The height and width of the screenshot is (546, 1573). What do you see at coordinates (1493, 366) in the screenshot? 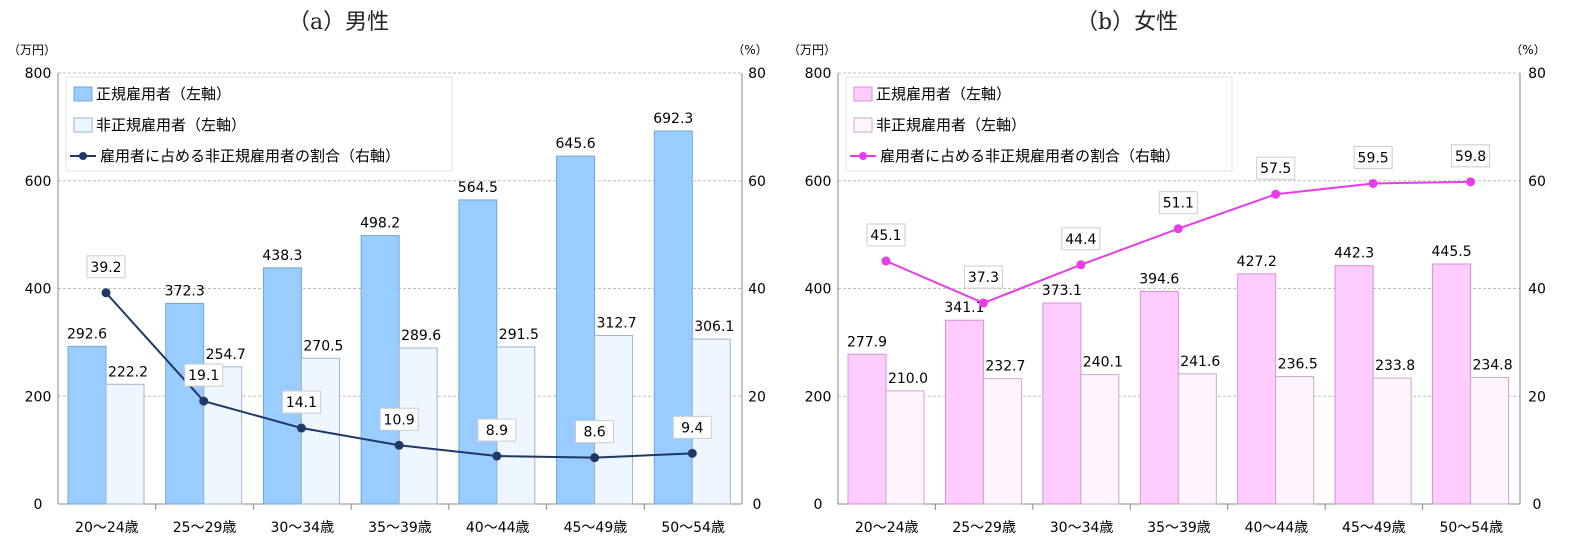
I see `bar-nonregular-label: 234.8` at bounding box center [1493, 366].